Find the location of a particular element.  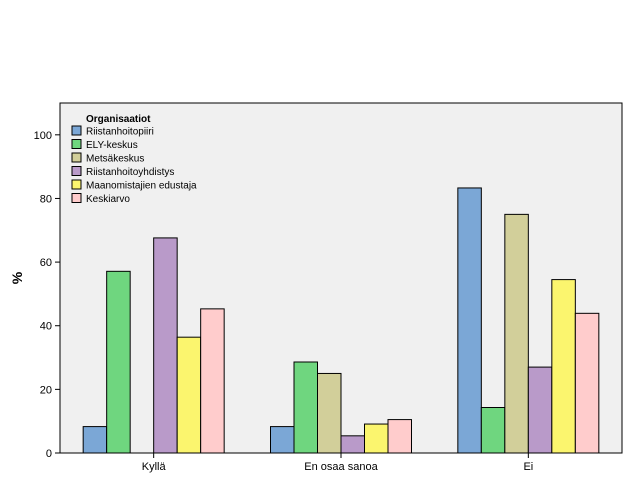

legend-label: ELY-keskus is located at coordinates (112, 145).